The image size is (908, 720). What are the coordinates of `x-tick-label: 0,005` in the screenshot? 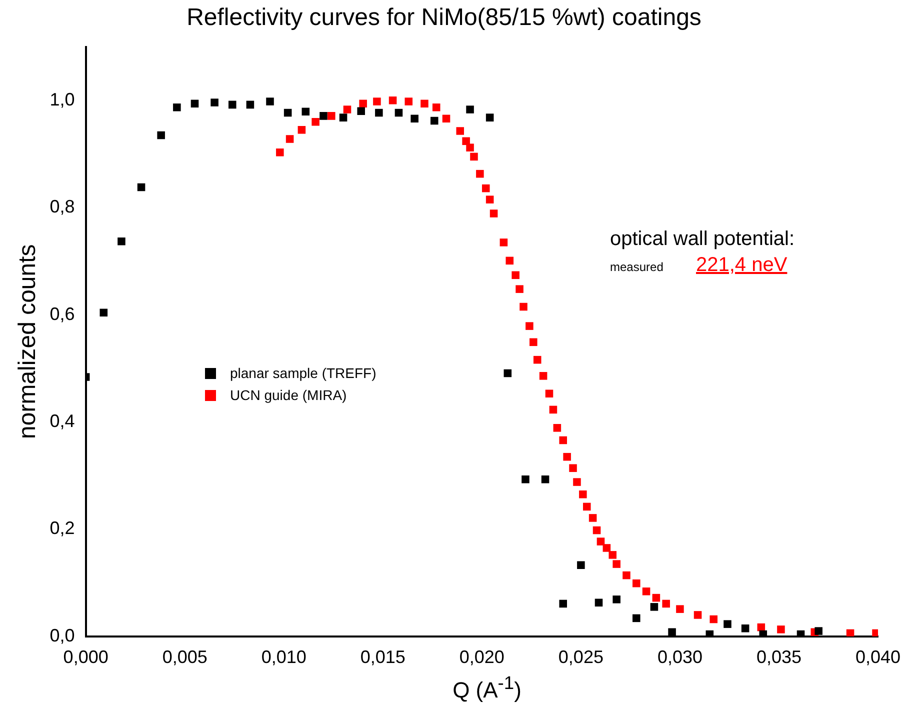 It's located at (185, 657).